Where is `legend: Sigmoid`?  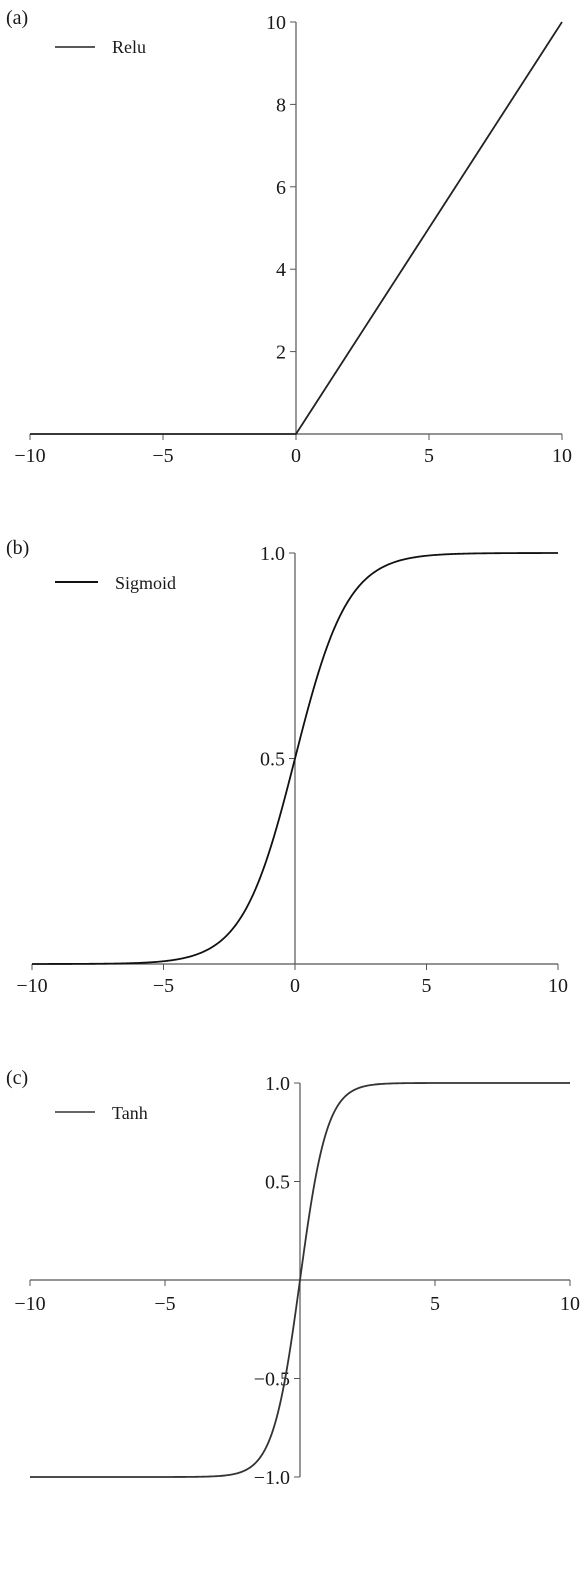
legend: Sigmoid is located at coordinates (115, 583).